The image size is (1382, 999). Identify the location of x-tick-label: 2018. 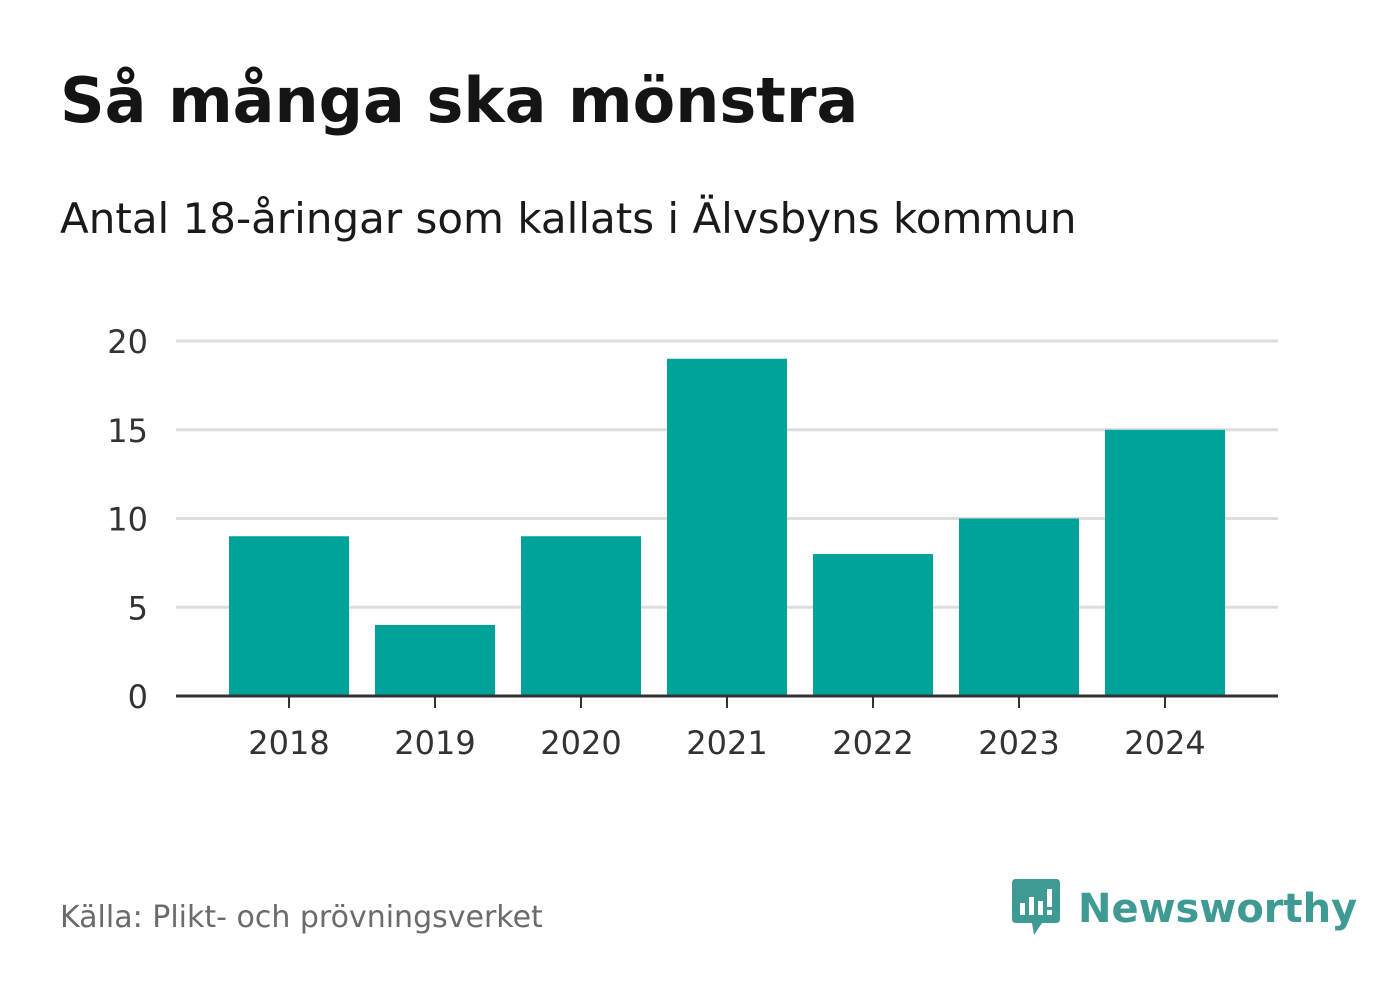
(288, 743).